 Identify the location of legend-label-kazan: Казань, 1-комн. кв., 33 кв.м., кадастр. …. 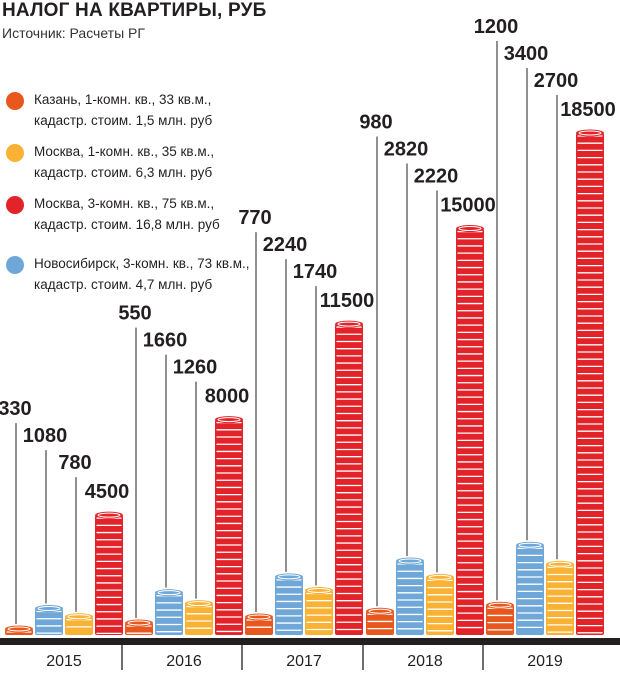
(123, 110).